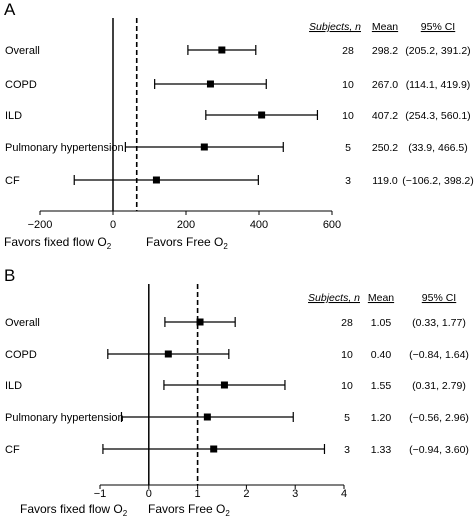  I want to click on cell-mean: 250.2, so click(385, 148).